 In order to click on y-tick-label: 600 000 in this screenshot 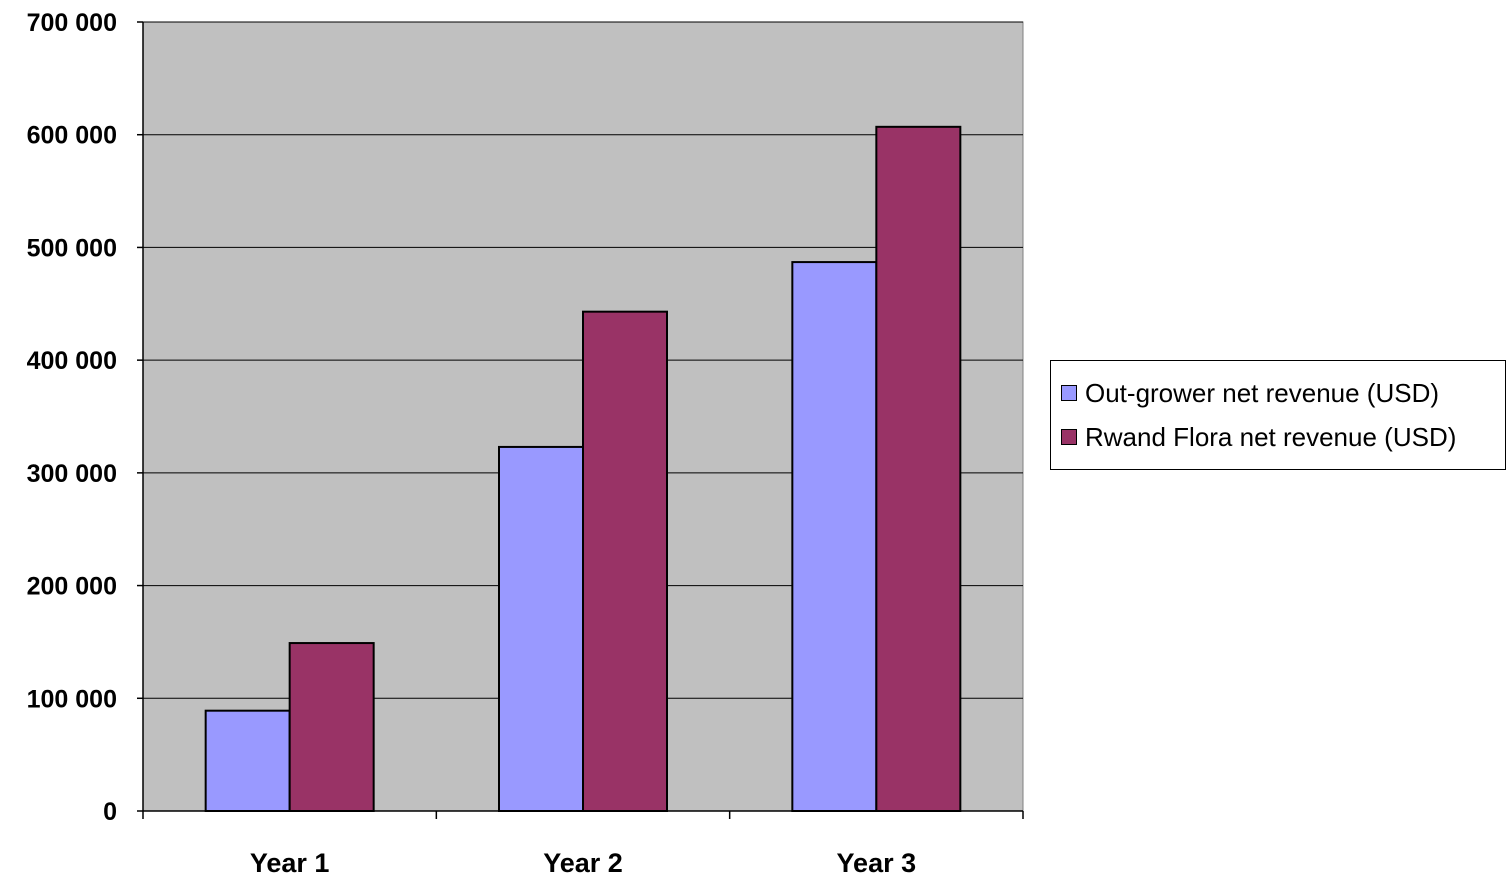, I will do `click(72, 136)`.